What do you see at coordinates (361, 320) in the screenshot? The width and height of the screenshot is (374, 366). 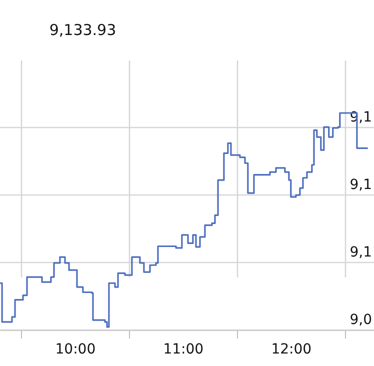 I see `annotation: 9,0` at bounding box center [361, 320].